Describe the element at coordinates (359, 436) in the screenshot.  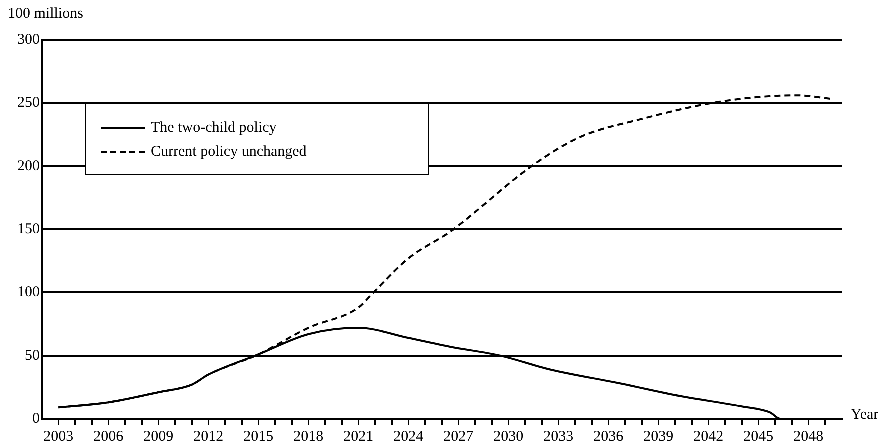
I see `x-tick-label: 2021` at that location.